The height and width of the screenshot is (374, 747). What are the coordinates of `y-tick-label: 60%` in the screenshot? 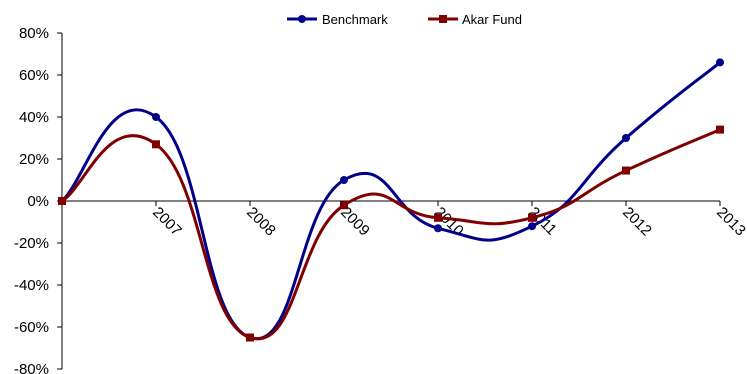 It's located at (34, 75).